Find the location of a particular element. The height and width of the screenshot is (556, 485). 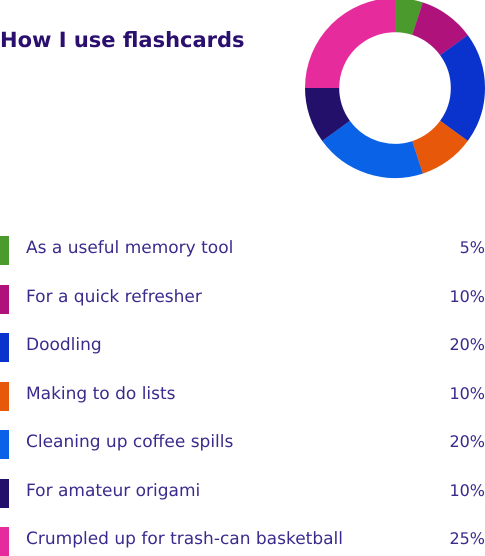

legend-label: Crumpled up for trash-can basketball is located at coordinates (184, 539).